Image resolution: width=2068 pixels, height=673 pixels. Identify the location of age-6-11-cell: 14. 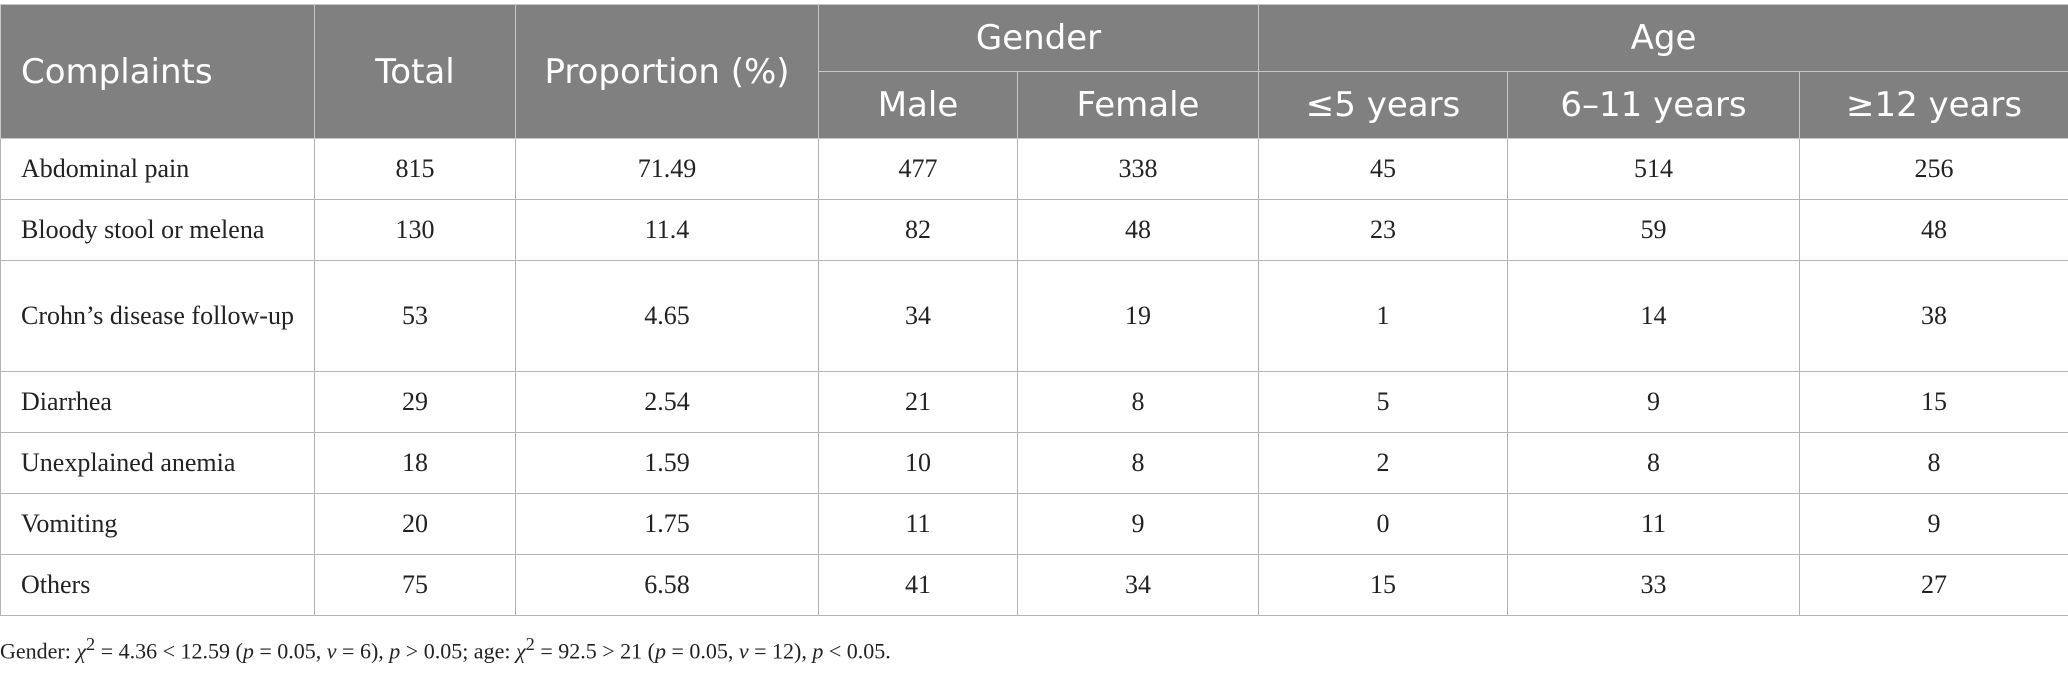
(1654, 316).